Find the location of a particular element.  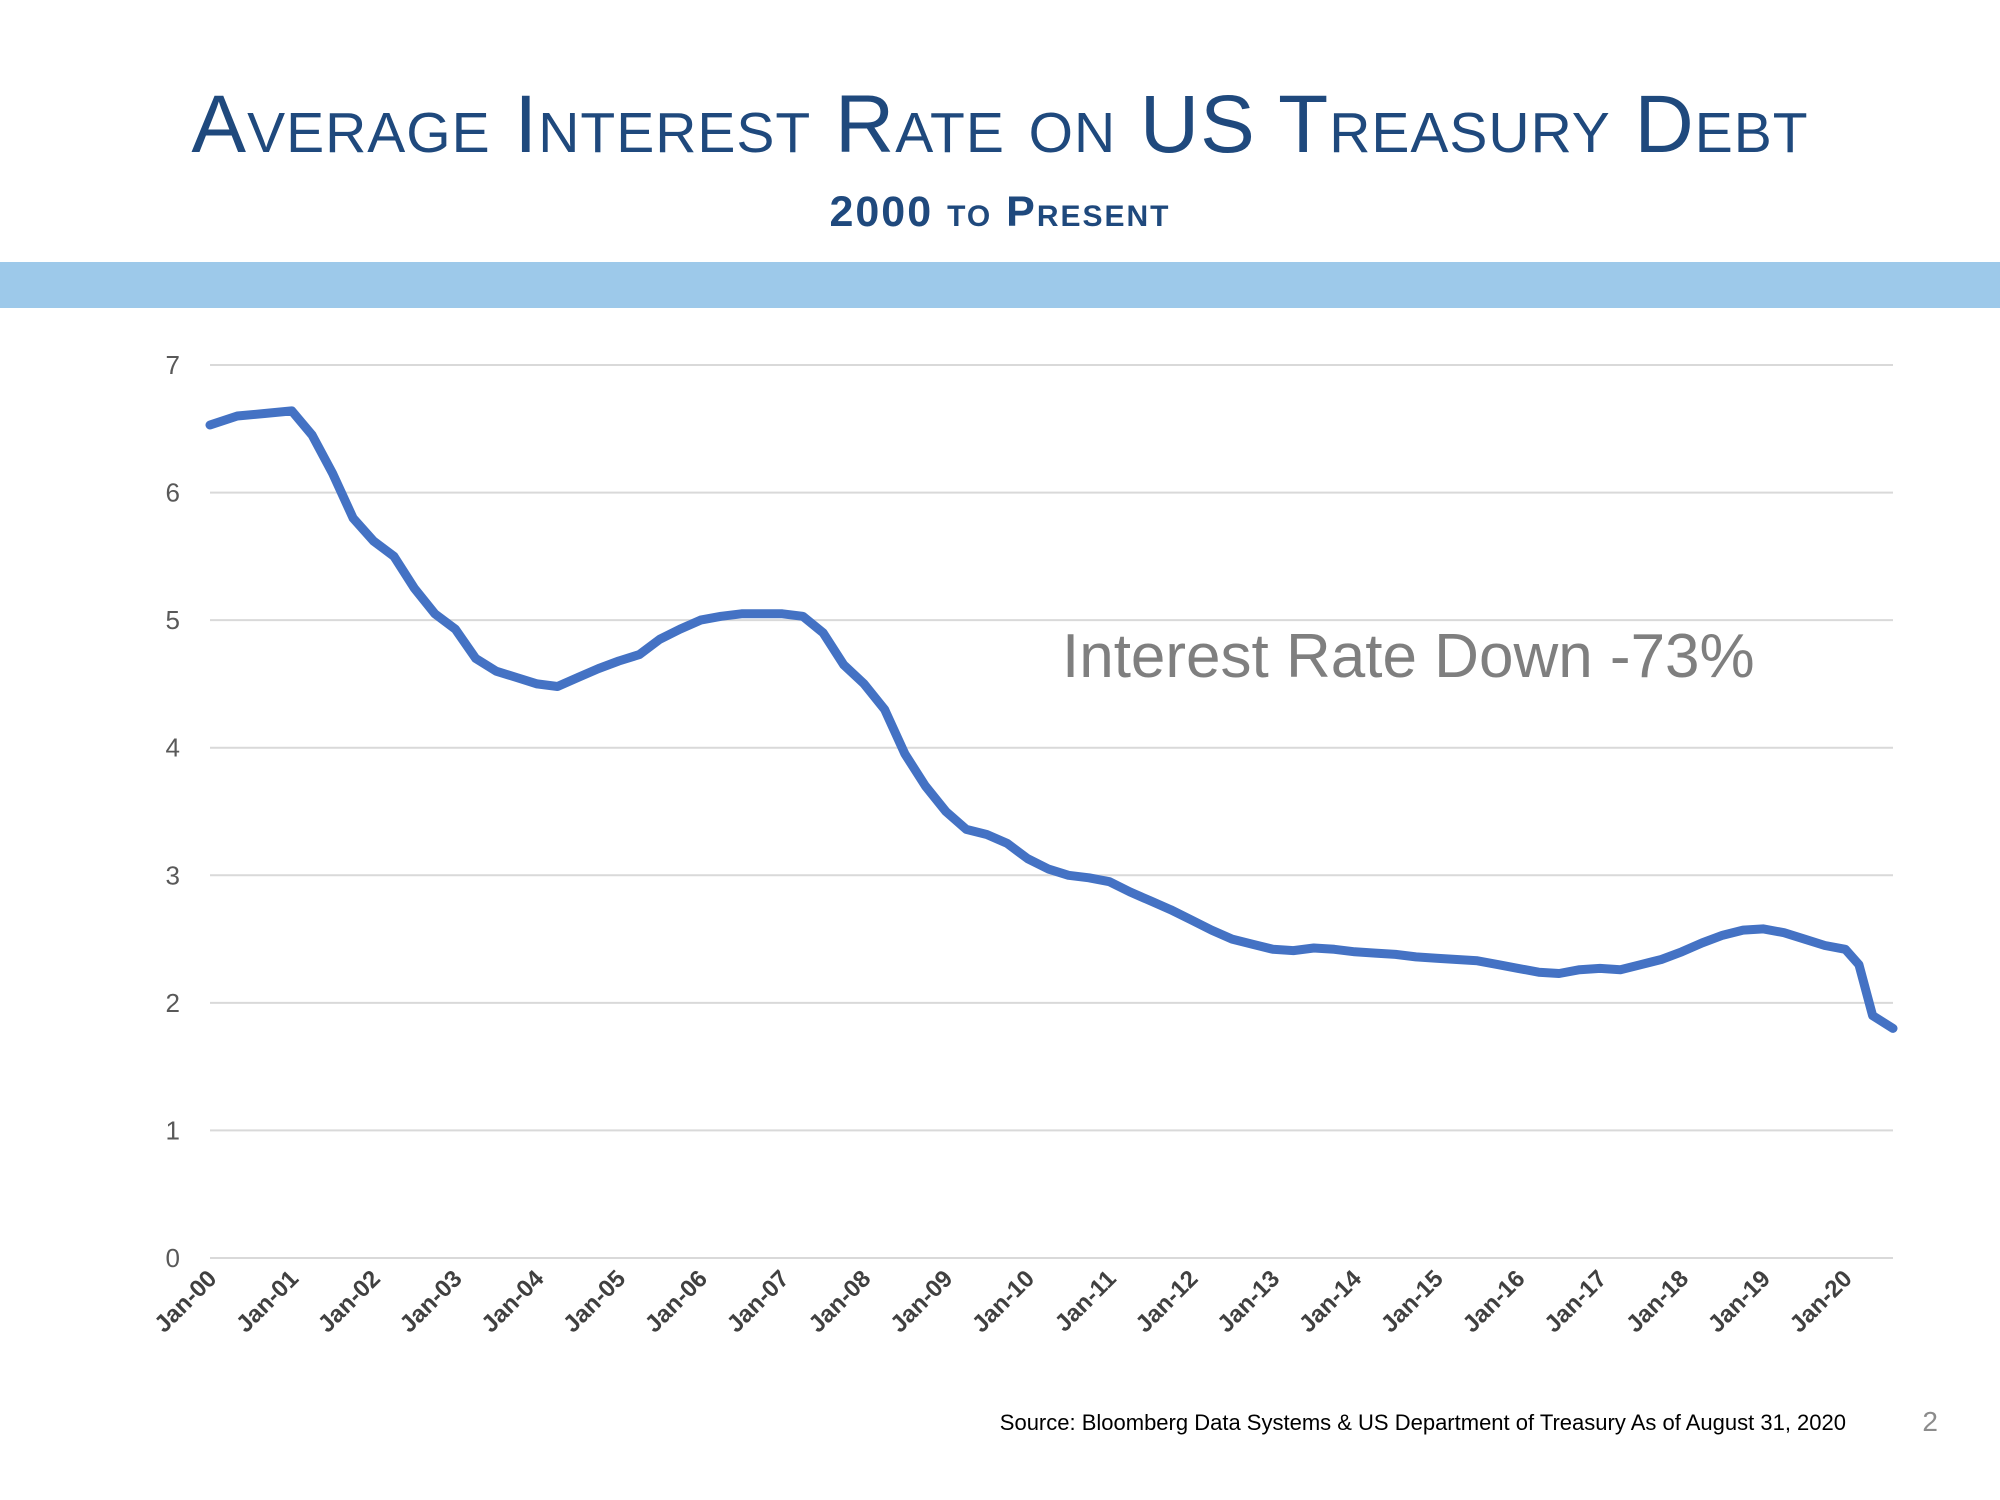

y-tick-label: 0 is located at coordinates (173, 1258).